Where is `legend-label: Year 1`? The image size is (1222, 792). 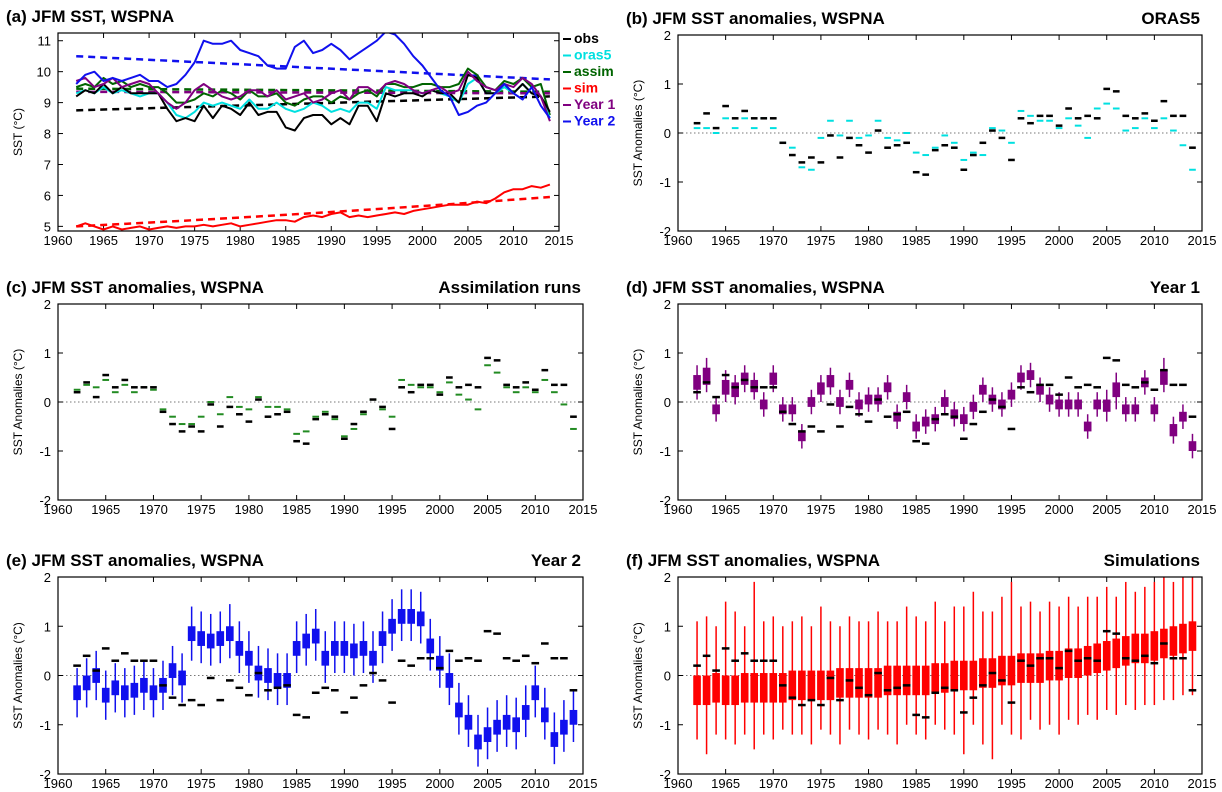
legend-label: Year 1 is located at coordinates (594, 104).